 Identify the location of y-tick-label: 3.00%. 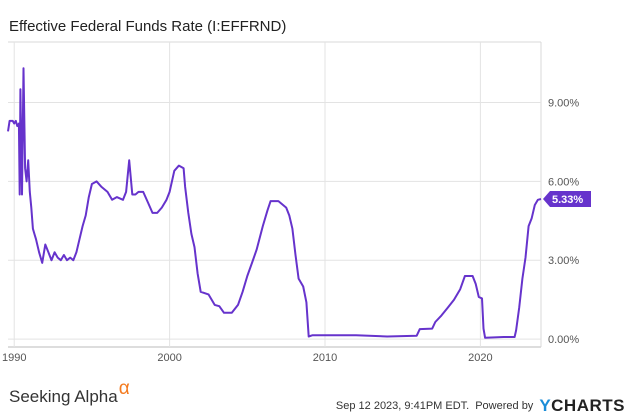
(563, 261).